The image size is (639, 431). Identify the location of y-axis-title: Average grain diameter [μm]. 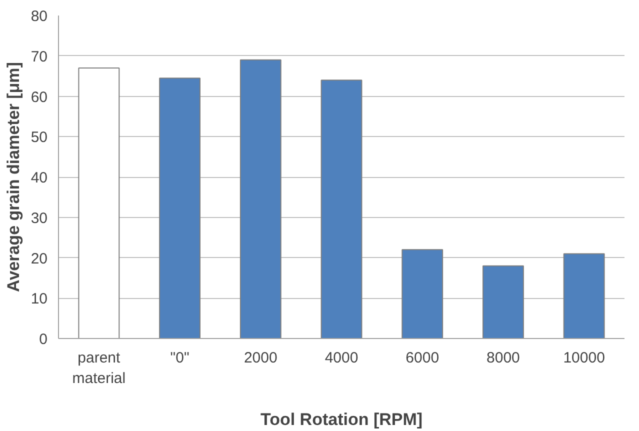
(13, 177).